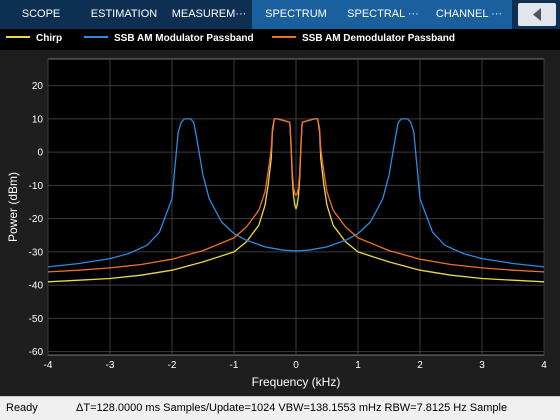 Image resolution: width=560 pixels, height=420 pixels. I want to click on y-tick-label: 20, so click(38, 86).